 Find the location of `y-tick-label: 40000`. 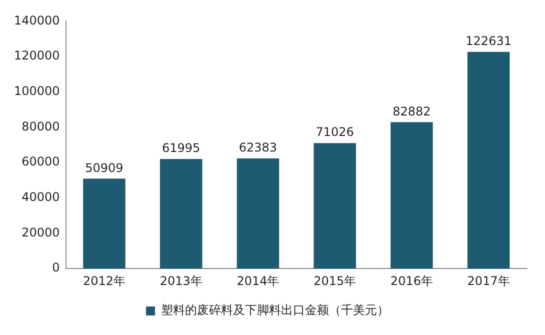

y-tick-label: 40000 is located at coordinates (41, 197).